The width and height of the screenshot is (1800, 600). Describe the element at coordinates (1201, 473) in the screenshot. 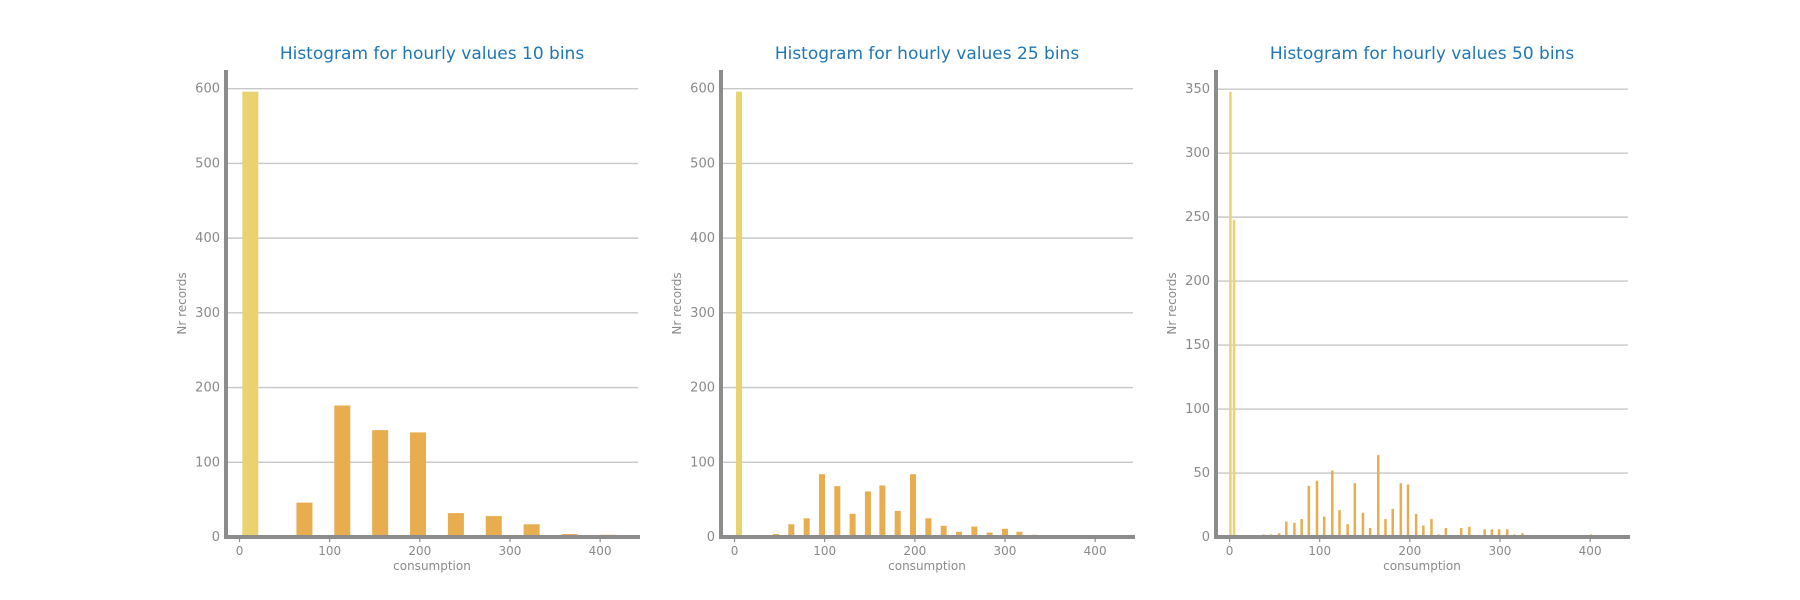

I see `y-tick-label: 50` at that location.